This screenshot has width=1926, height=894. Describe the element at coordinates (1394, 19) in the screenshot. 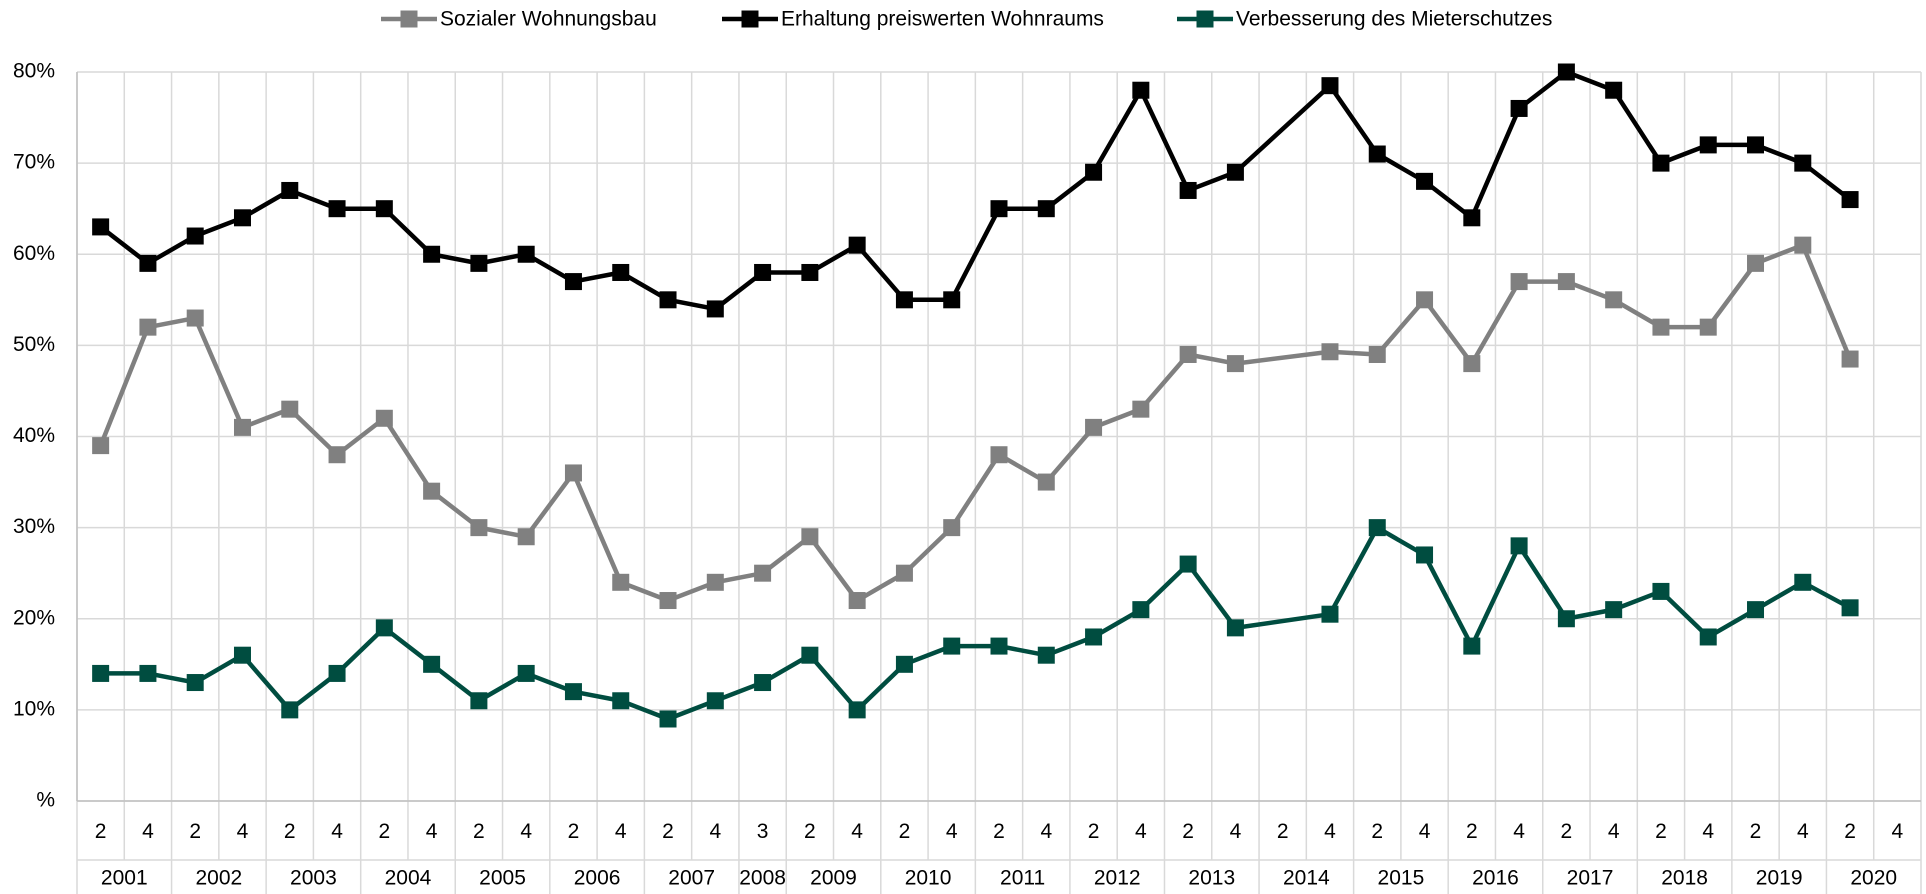

I see `legend-label: Verbesserung des Mieterschutzes` at that location.